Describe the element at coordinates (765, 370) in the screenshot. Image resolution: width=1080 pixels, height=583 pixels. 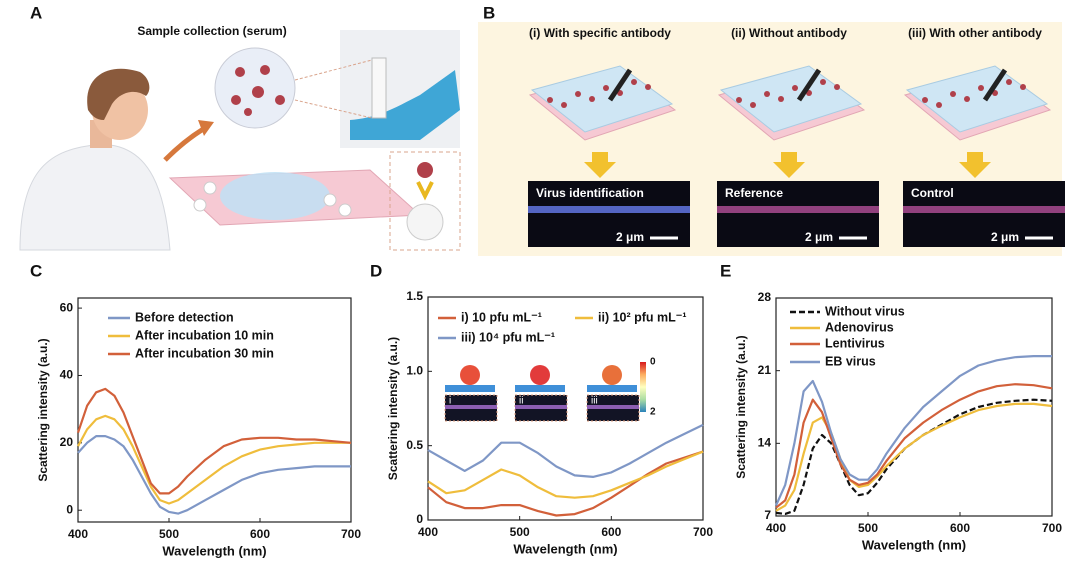
I see `y-tick-label: 21` at that location.